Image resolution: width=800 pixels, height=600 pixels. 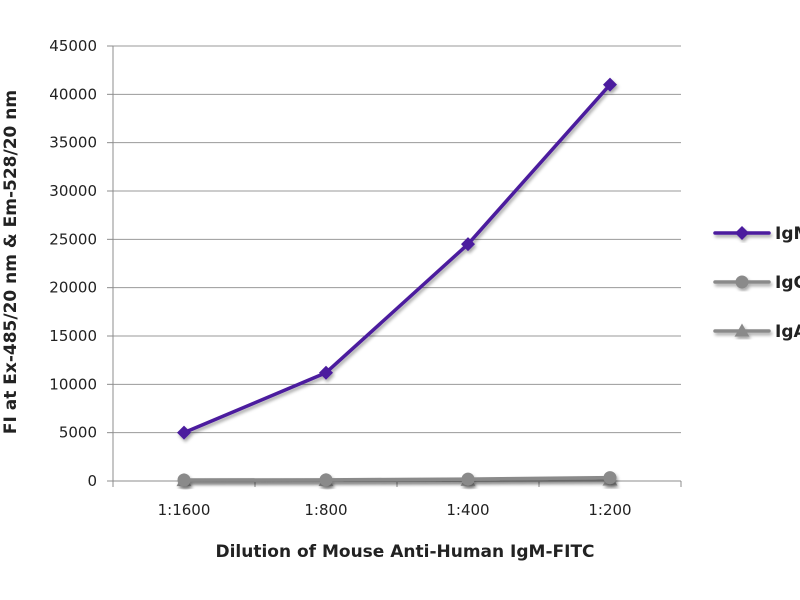 I want to click on series-igg, so click(x=397, y=479).